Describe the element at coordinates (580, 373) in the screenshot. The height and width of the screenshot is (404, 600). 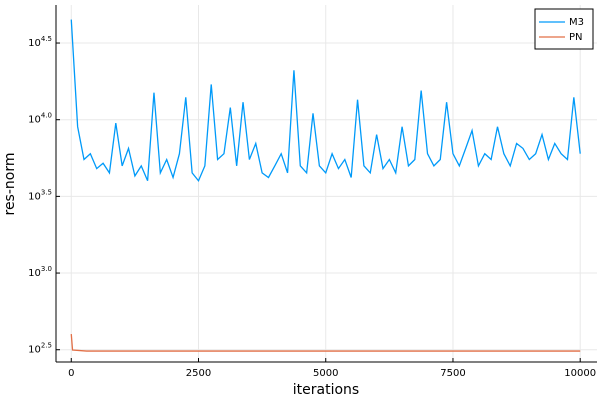
I see `x-tick-label: 10000` at that location.